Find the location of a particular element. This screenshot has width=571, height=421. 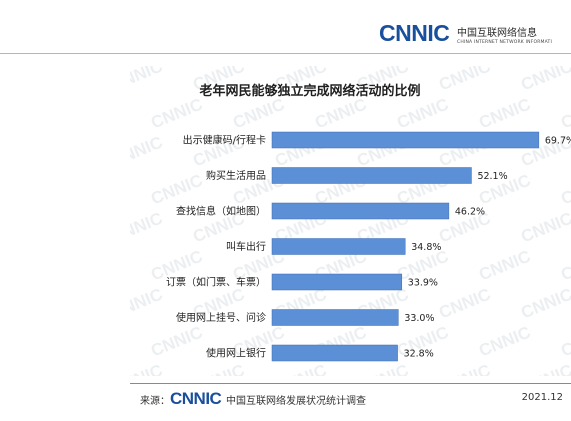

footer: 来源： CNNIC 中国互联网络发展状况统计调查 2021.12 is located at coordinates (350, 399).